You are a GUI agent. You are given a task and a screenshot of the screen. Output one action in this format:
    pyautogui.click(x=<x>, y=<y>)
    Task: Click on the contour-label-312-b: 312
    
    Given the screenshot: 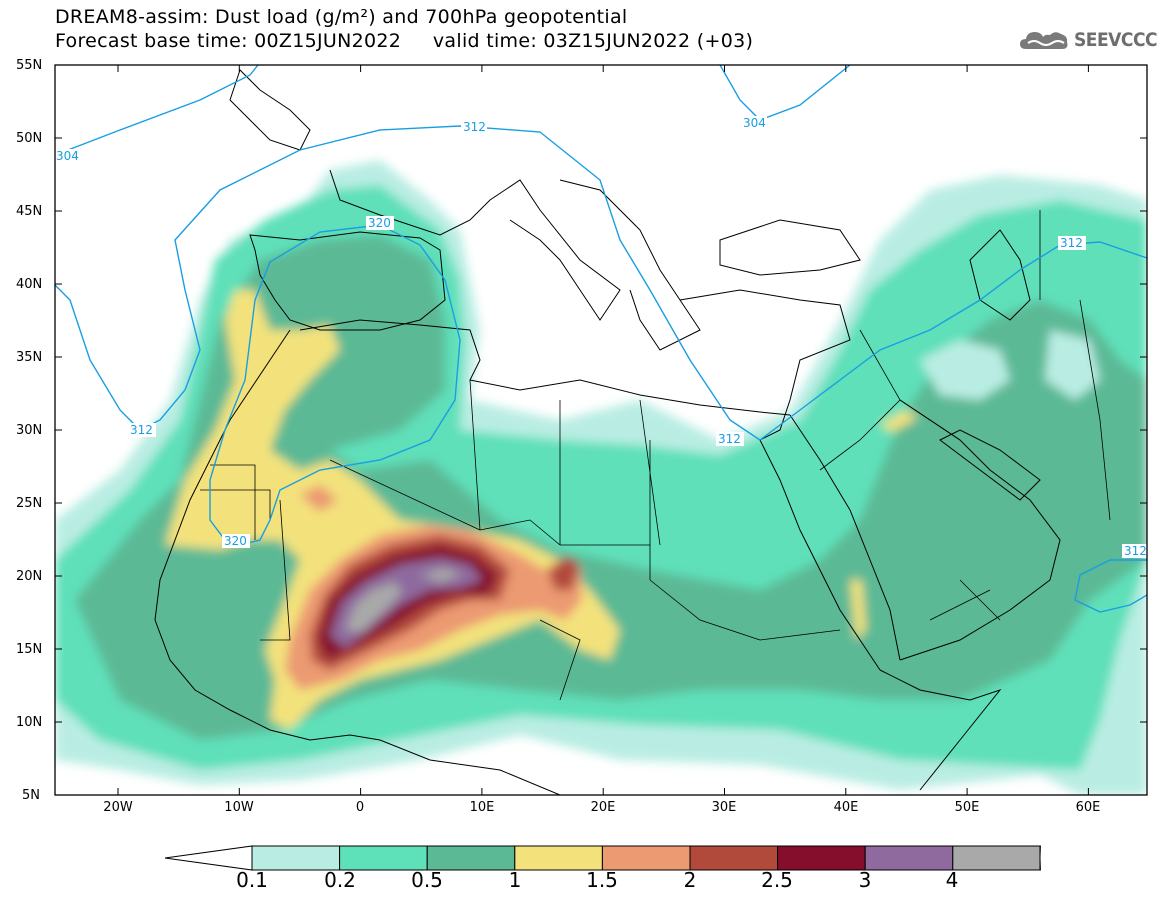 What is the action you would take?
    pyautogui.click(x=1071, y=243)
    